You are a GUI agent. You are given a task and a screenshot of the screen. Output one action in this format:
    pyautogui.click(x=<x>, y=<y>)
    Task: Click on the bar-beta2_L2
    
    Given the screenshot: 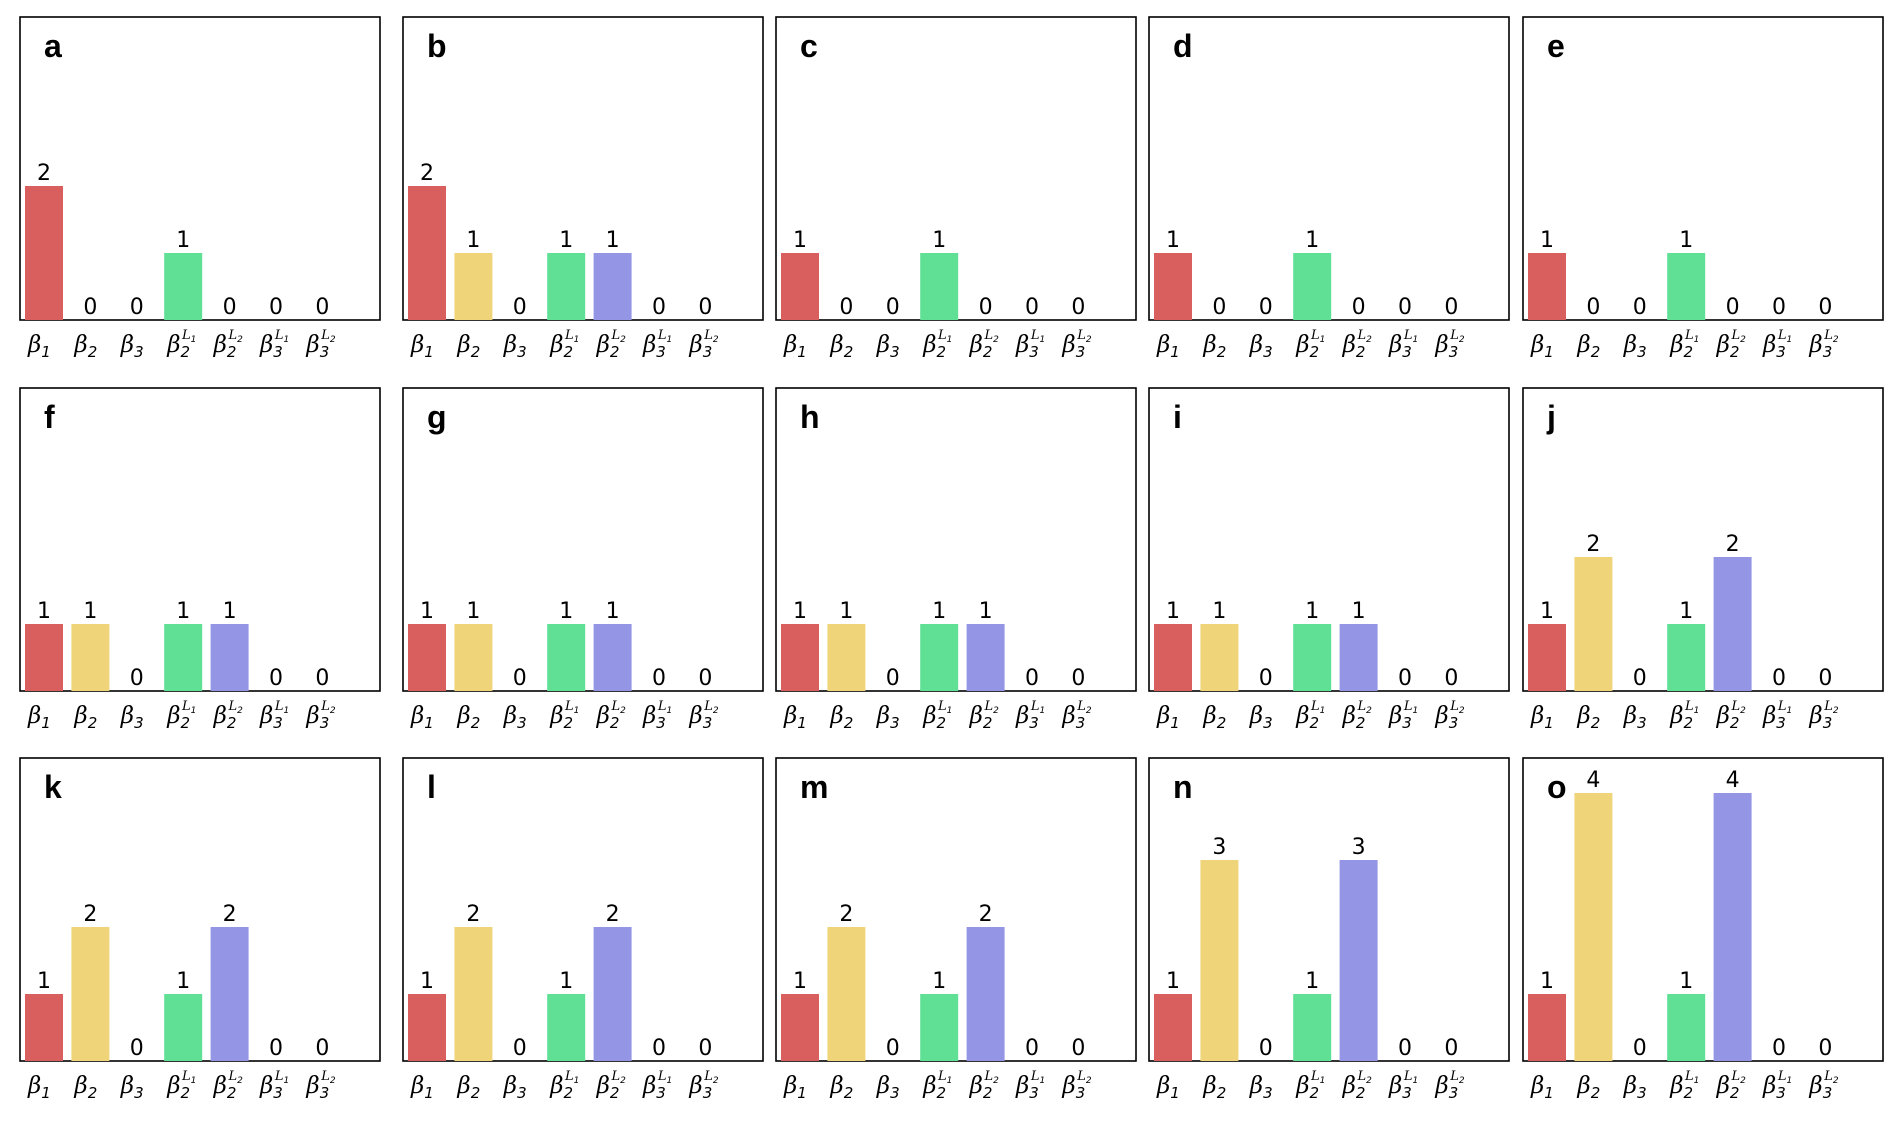 What is the action you would take?
    pyautogui.click(x=612, y=994)
    